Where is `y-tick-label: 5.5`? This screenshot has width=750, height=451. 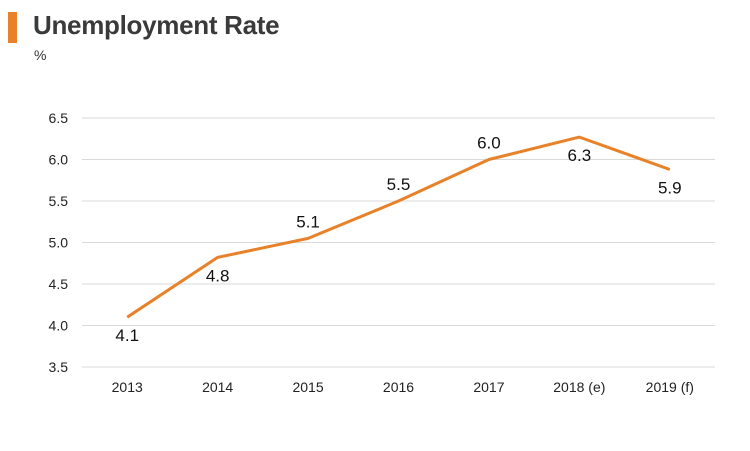
y-tick-label: 5.5 is located at coordinates (59, 201).